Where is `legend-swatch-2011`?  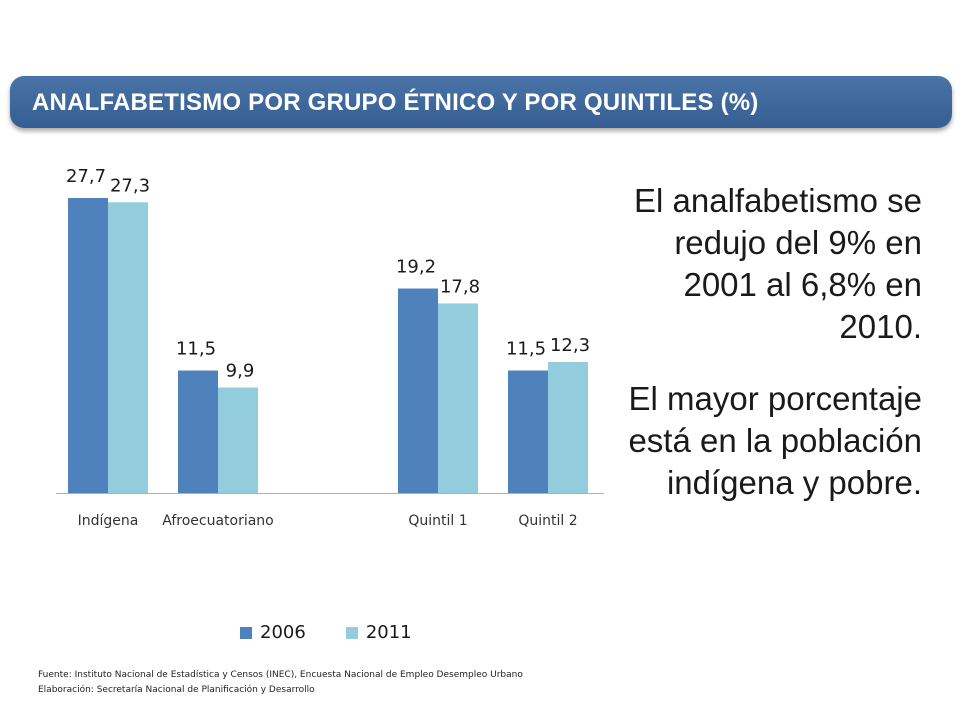 legend-swatch-2011 is located at coordinates (351, 632).